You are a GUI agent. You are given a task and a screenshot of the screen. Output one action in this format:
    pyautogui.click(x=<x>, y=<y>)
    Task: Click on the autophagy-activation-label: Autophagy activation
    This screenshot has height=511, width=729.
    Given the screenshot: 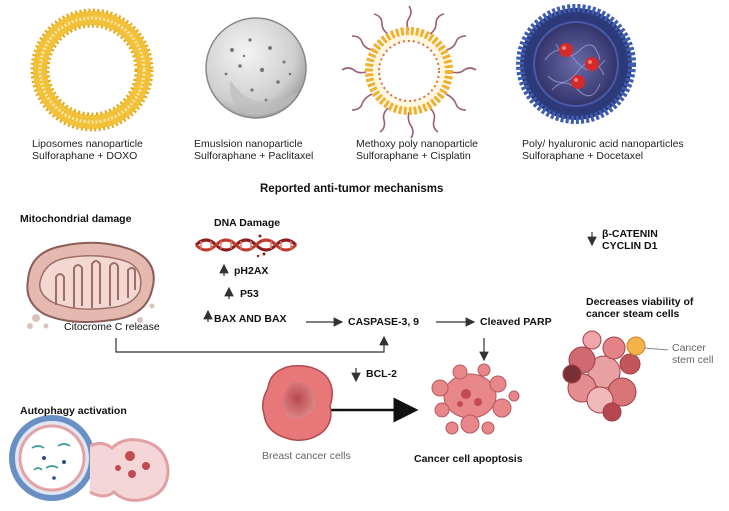 What is the action you would take?
    pyautogui.click(x=73, y=411)
    